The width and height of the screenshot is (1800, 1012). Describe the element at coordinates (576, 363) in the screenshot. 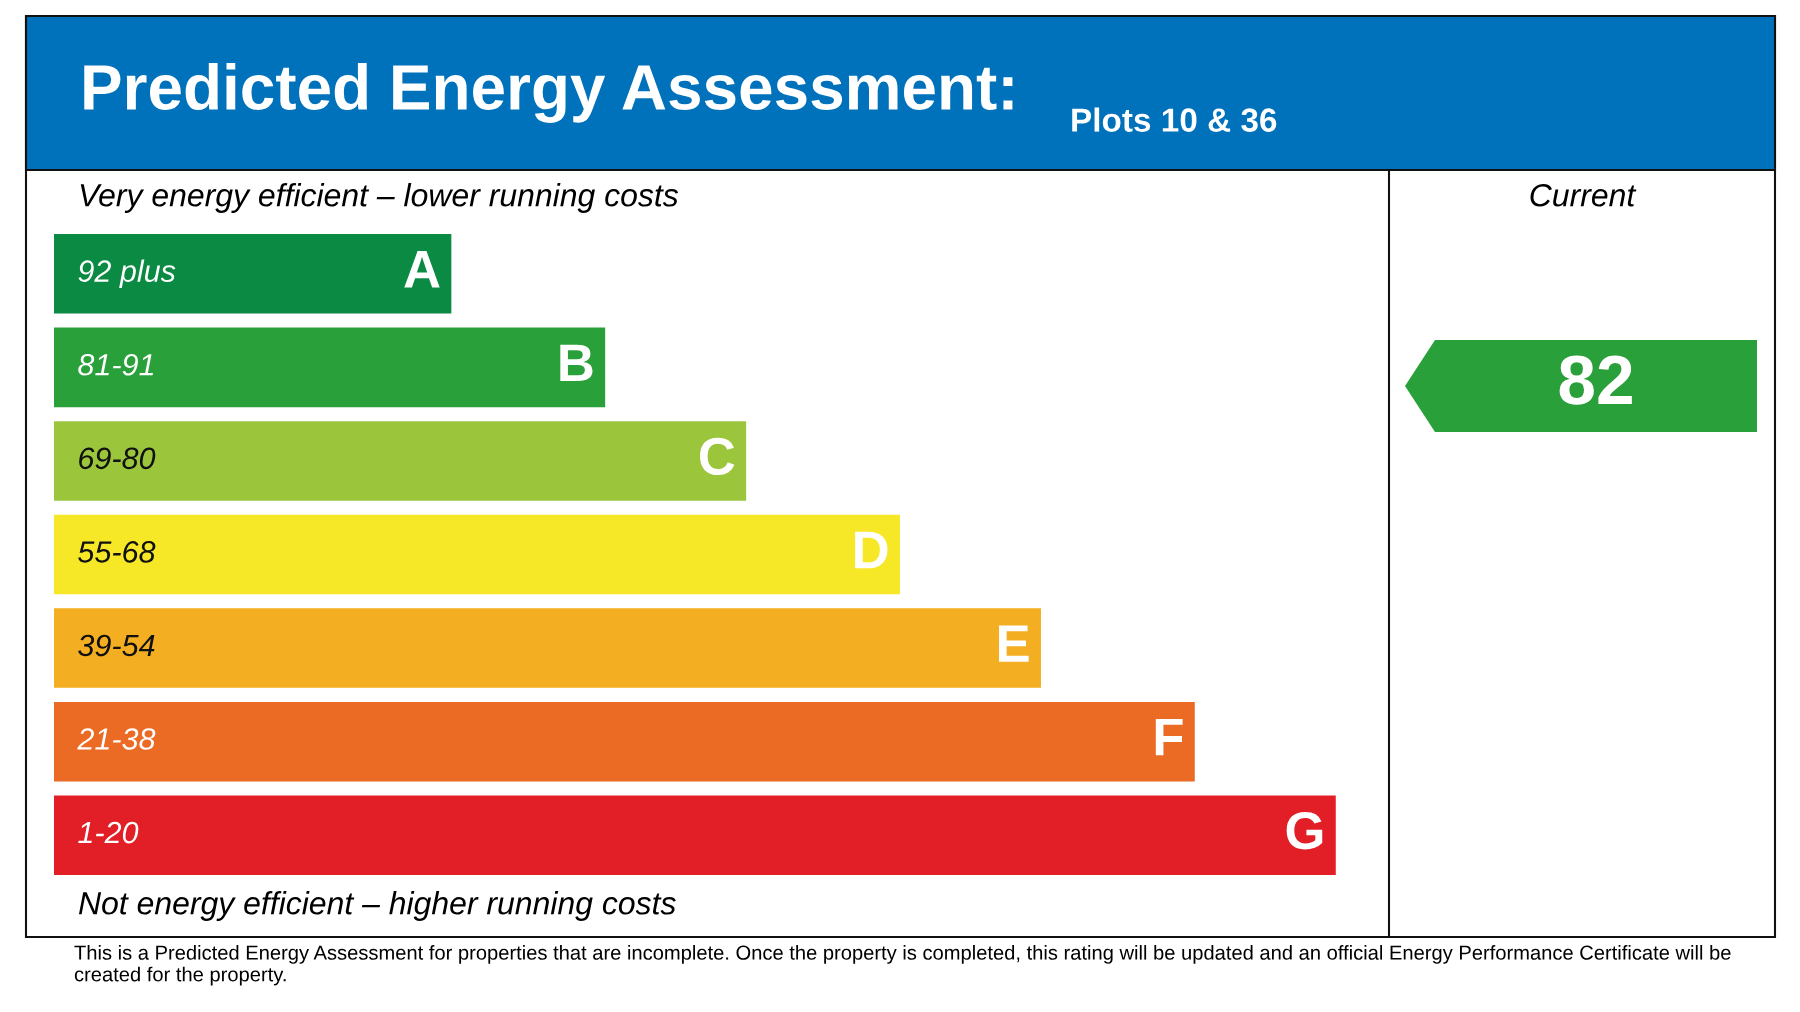

I see `annotation: B` at that location.